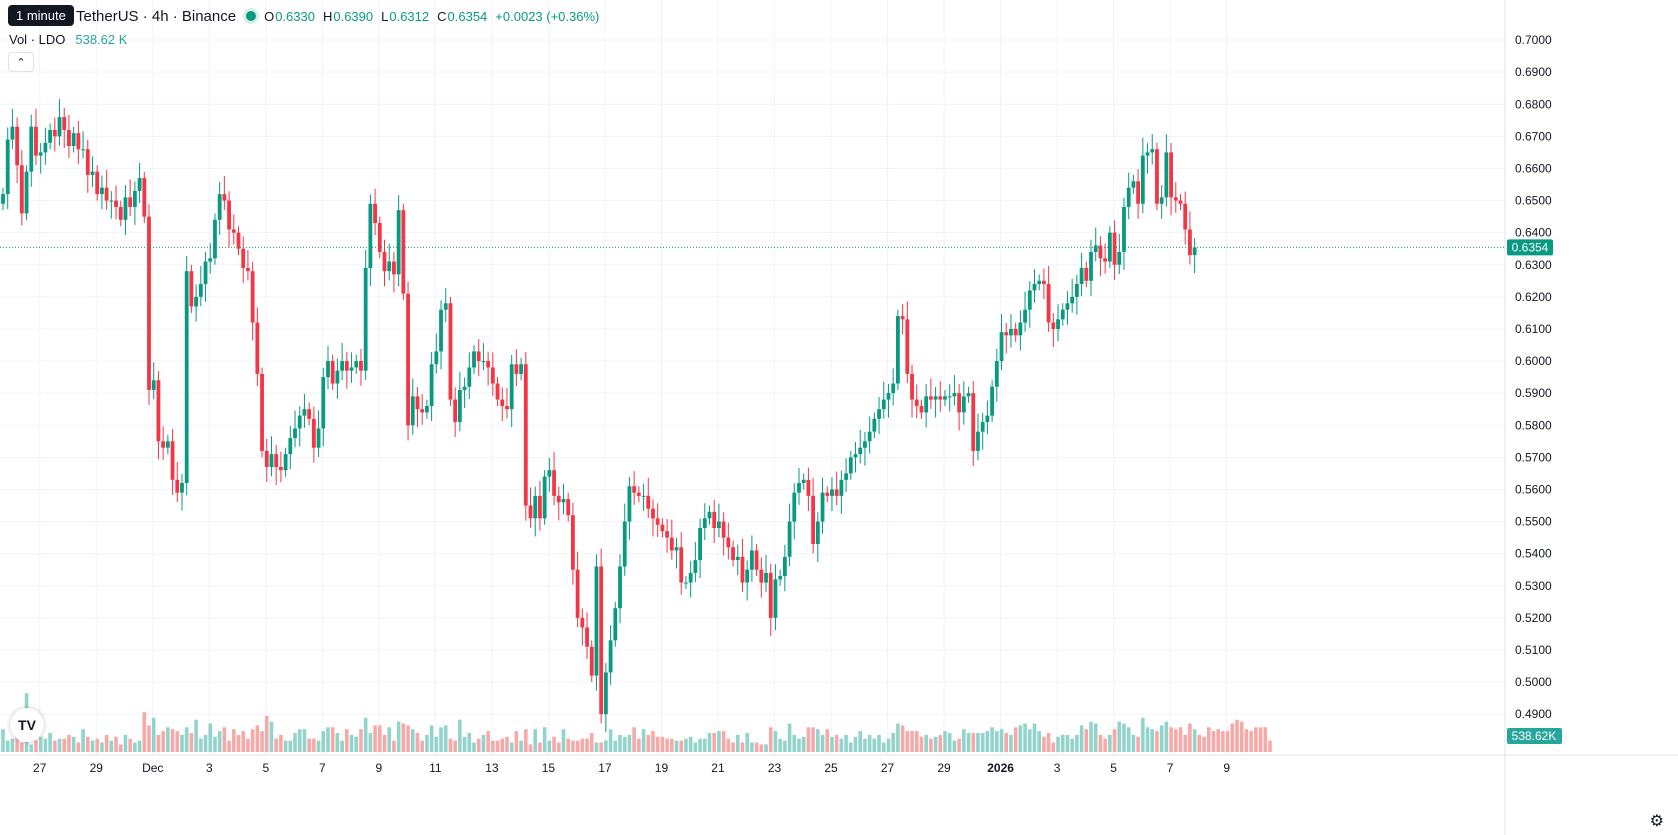 Image resolution: width=1678 pixels, height=835 pixels. Describe the element at coordinates (37, 39) in the screenshot. I see `volume-label: Vol · LDO` at that location.